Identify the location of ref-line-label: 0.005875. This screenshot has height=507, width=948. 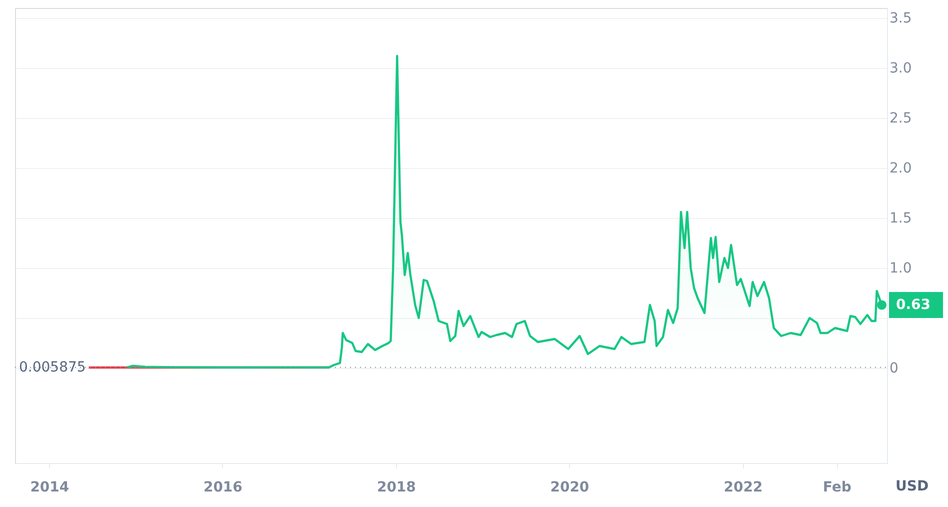
(52, 367).